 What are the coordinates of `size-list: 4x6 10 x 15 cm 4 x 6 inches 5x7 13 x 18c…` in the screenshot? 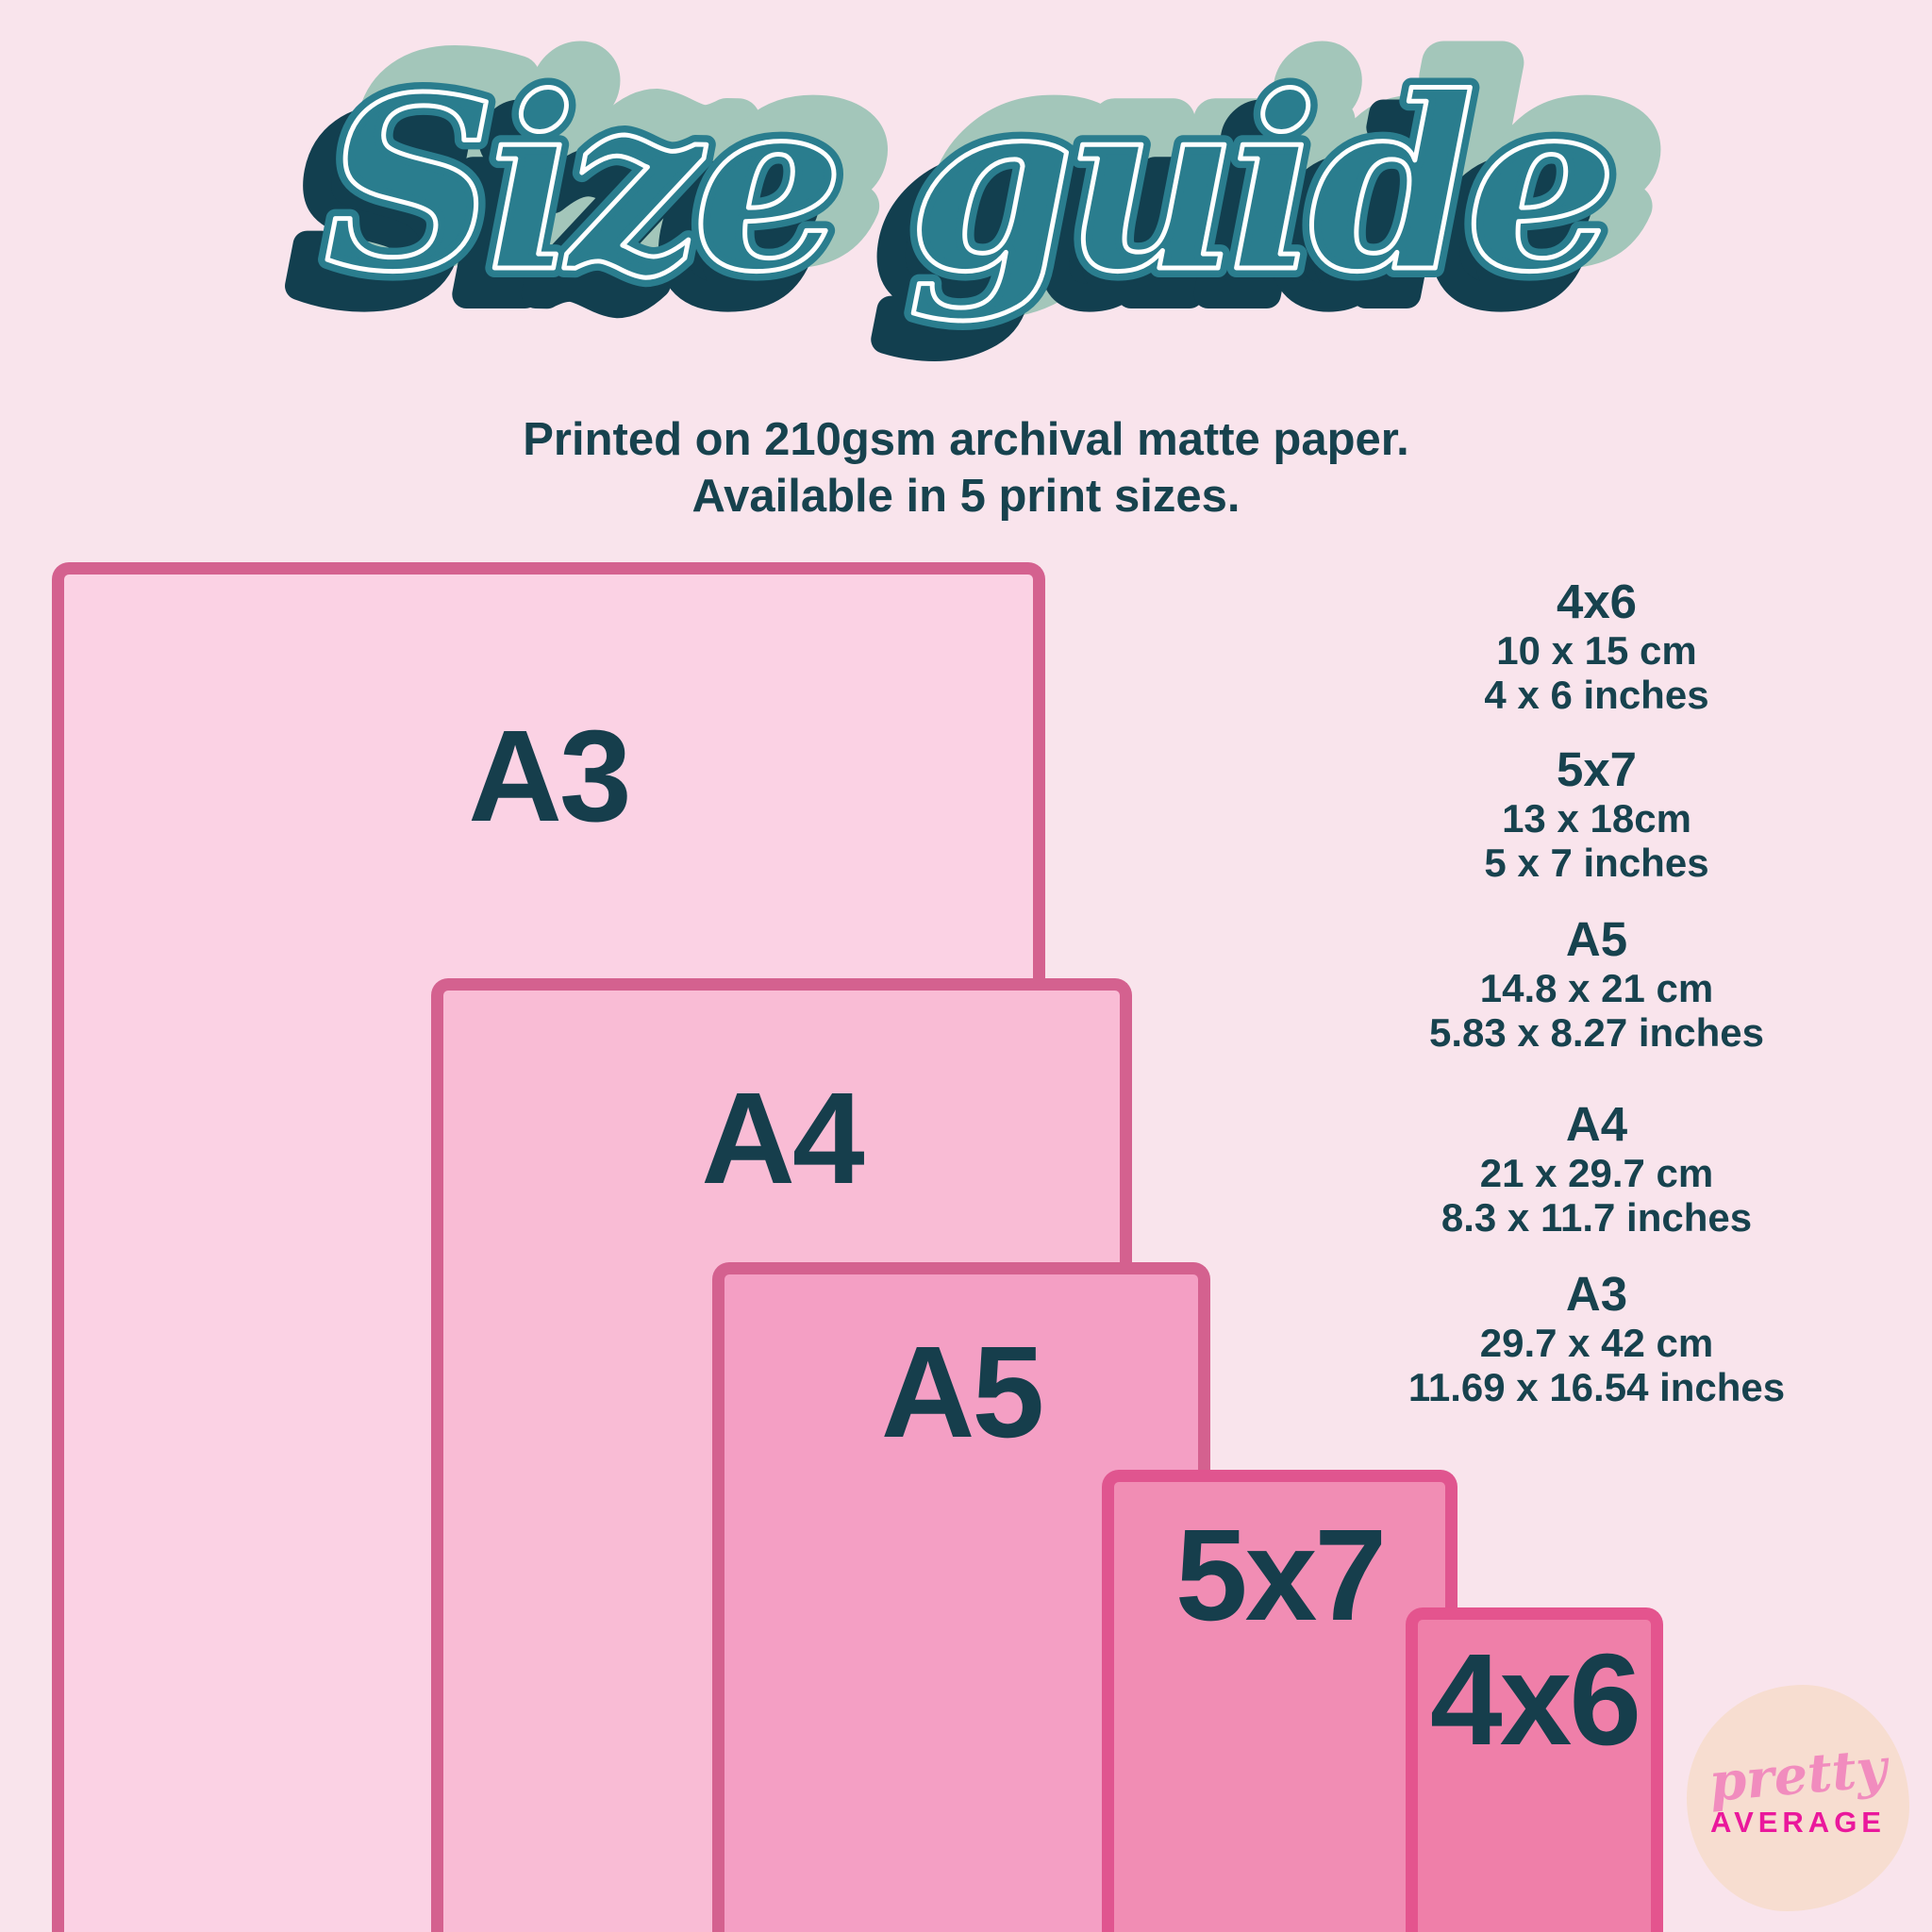 It's located at (1597, 999).